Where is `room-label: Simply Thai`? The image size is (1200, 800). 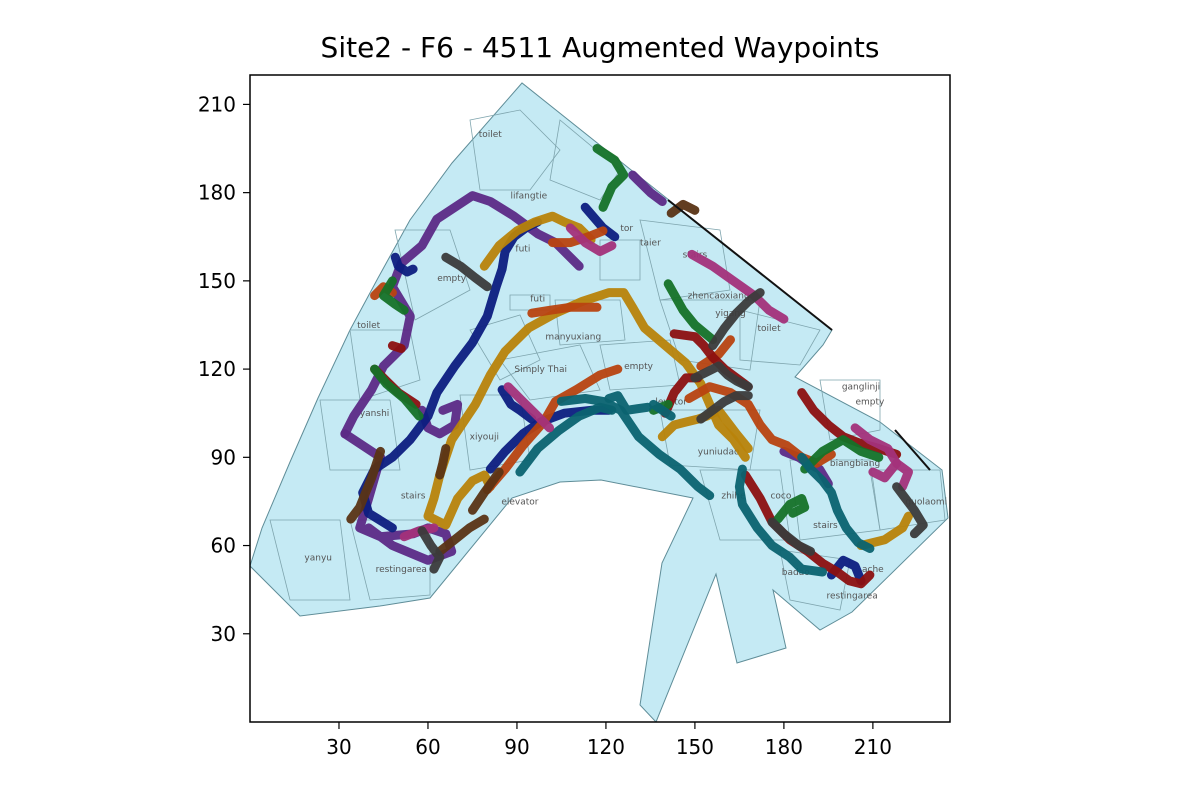
room-label: Simply Thai is located at coordinates (540, 370).